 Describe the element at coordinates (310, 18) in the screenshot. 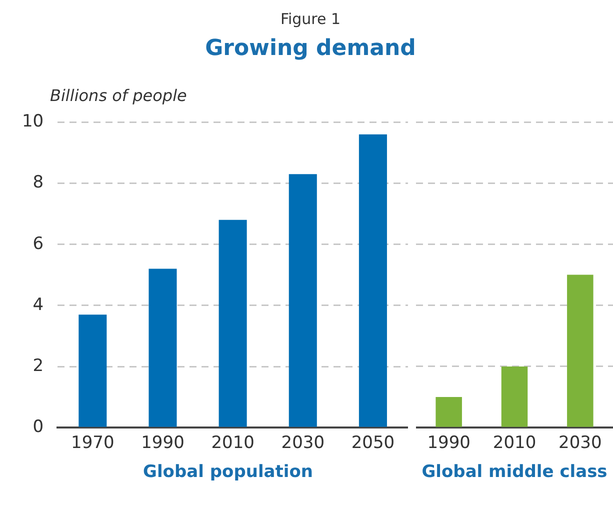

I see `caption: Figure 1` at that location.